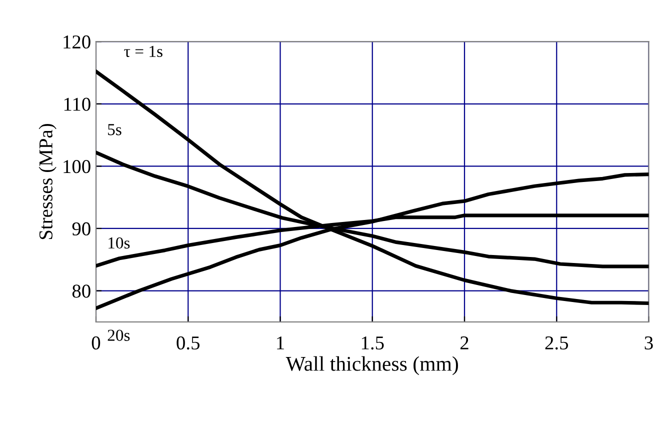  I want to click on x-tick-label: 0, so click(96, 343).